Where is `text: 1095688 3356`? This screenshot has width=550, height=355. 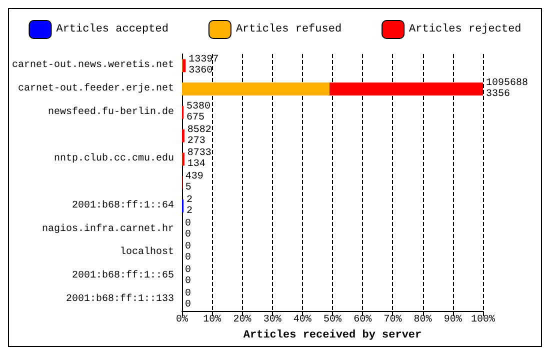
text: 1095688 3356 is located at coordinates (507, 89).